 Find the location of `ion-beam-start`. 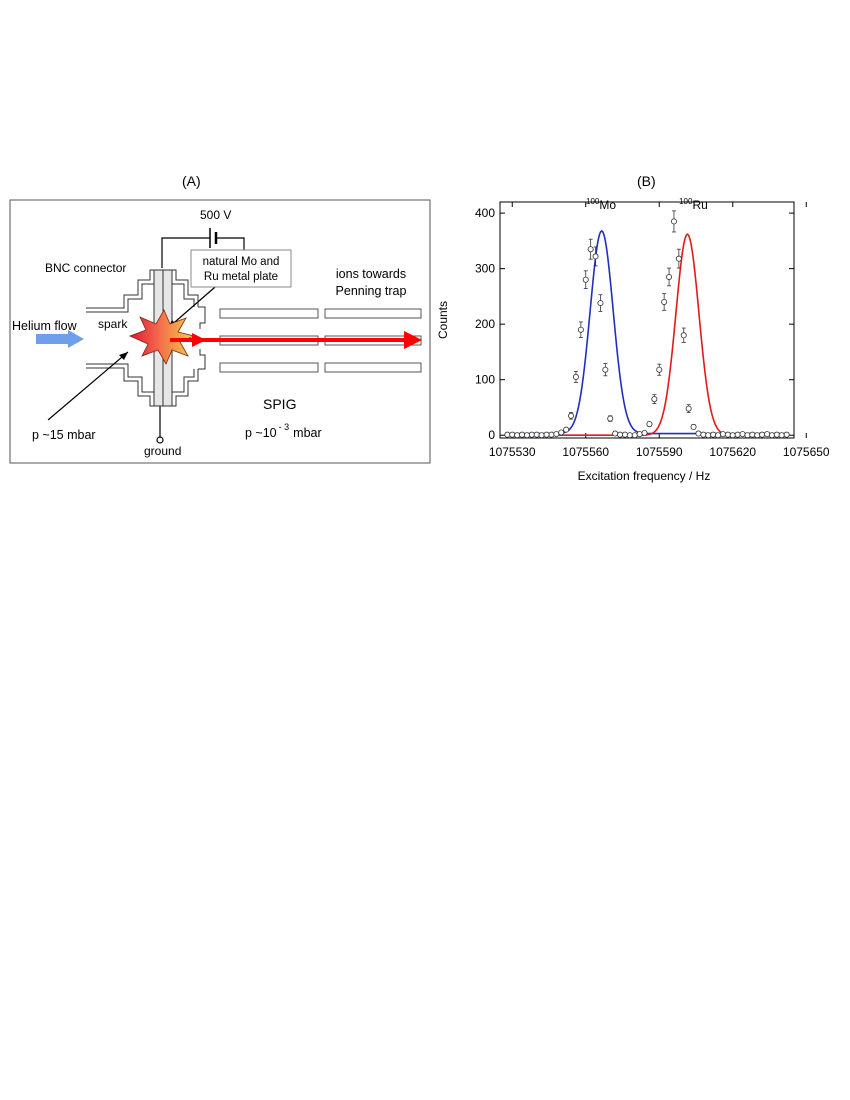

ion-beam-start is located at coordinates (199, 340).